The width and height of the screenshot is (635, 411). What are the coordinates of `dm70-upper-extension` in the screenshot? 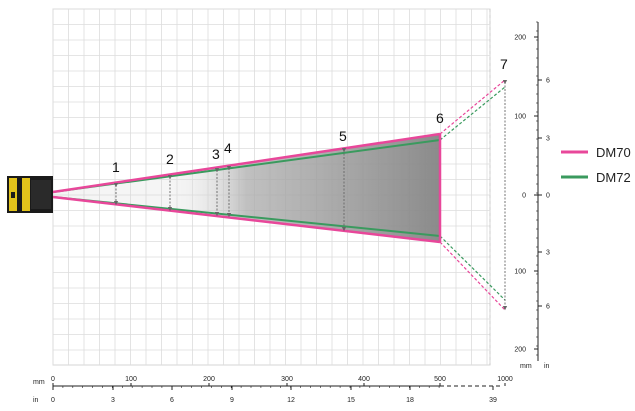 It's located at (472, 107).